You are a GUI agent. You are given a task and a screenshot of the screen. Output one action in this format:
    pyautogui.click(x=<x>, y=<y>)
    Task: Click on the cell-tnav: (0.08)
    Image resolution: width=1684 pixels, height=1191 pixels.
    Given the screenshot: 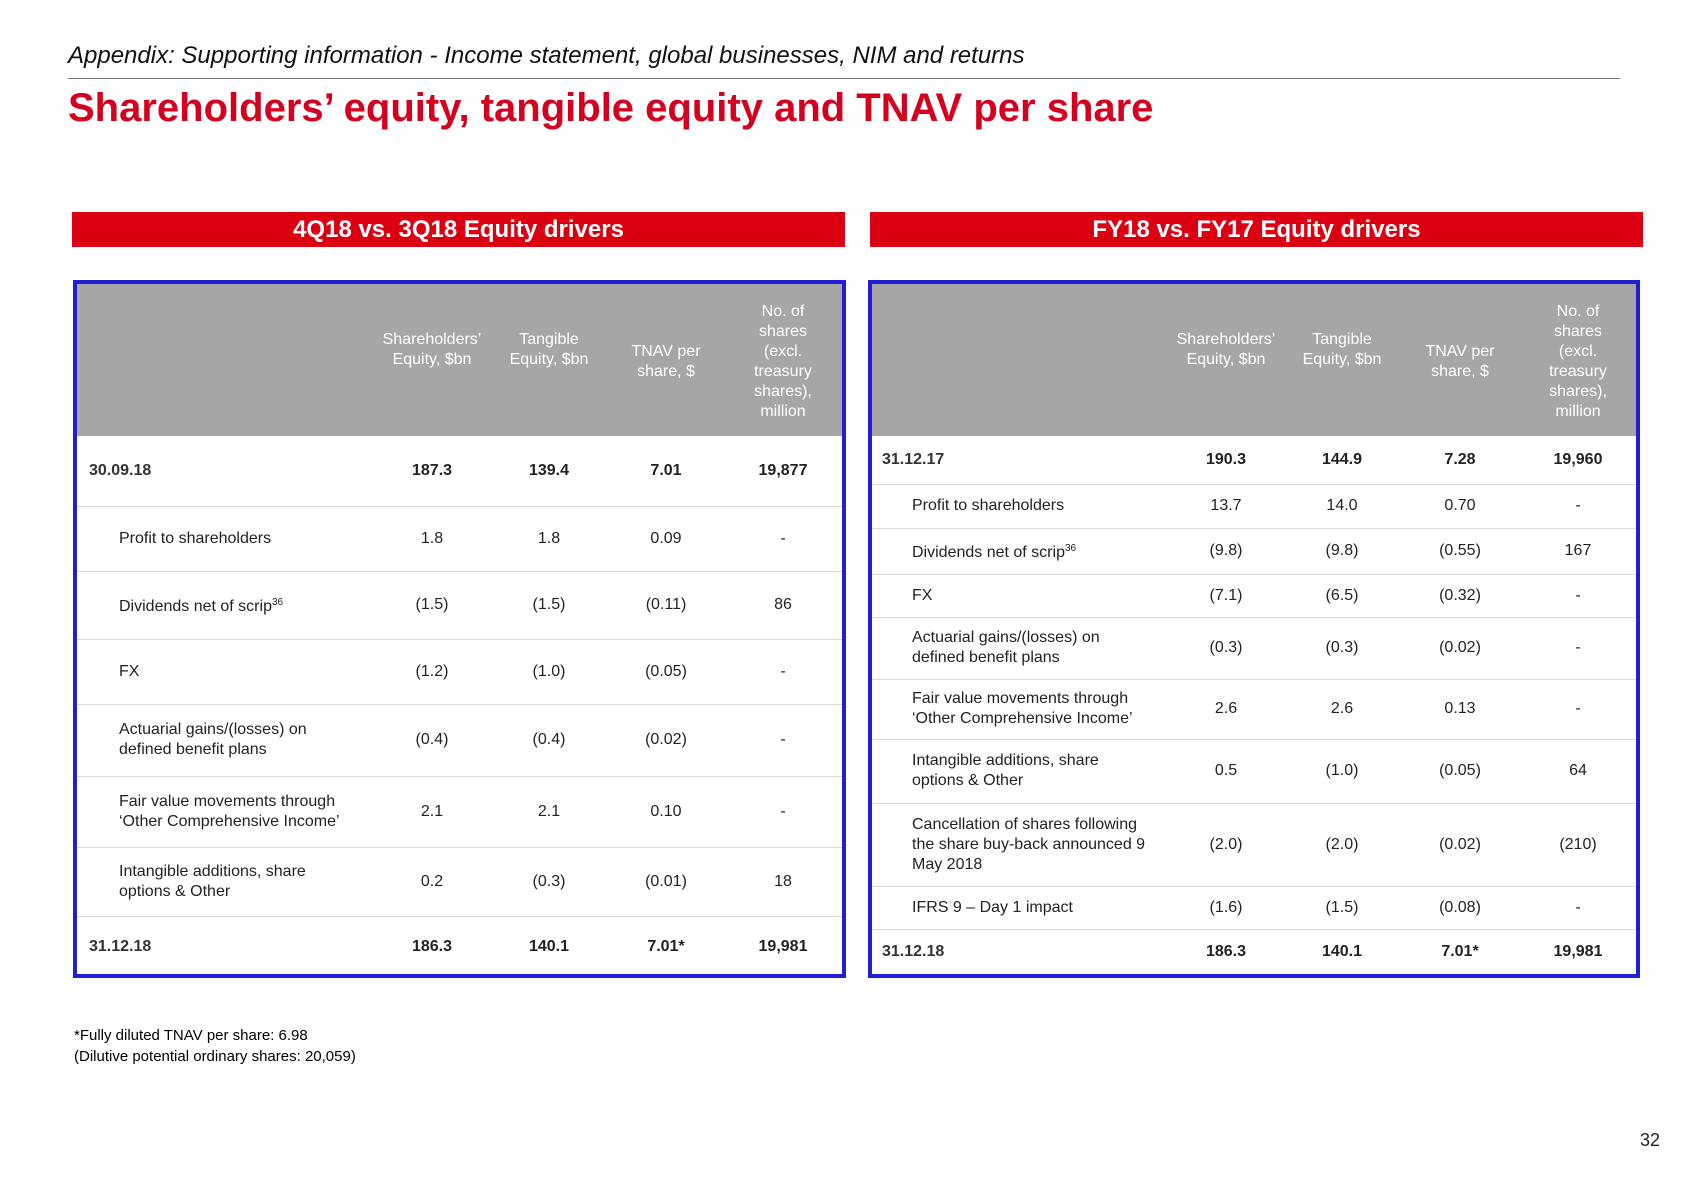 What is the action you would take?
    pyautogui.click(x=1460, y=907)
    